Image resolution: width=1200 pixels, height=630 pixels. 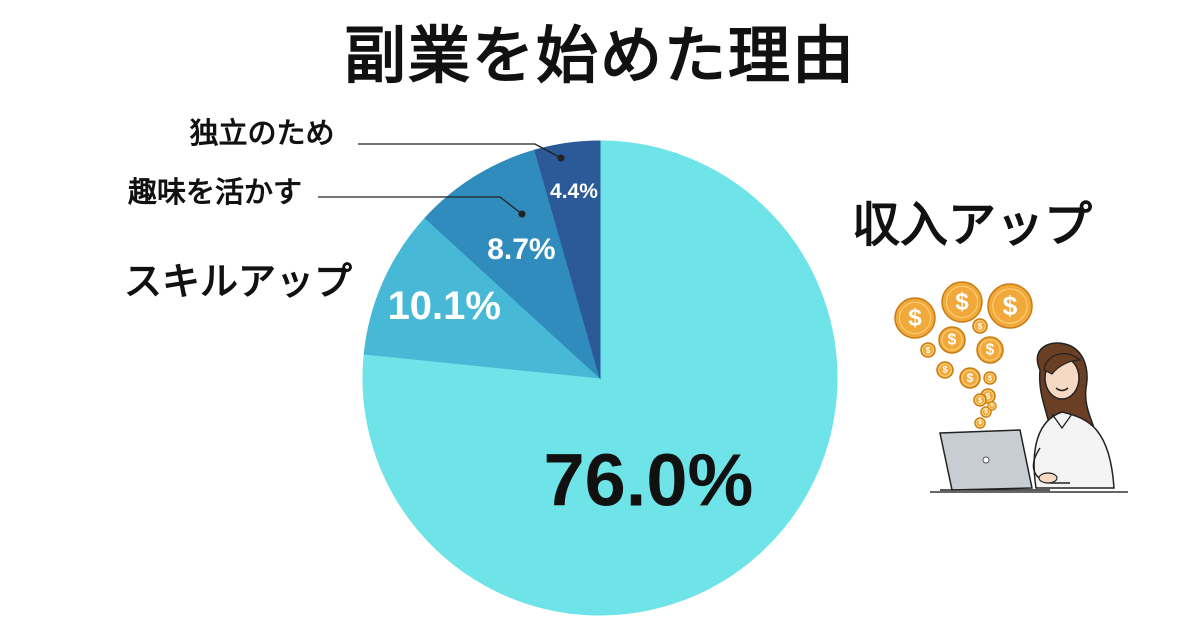 I want to click on woman-laptop-coins-illustration-icon: $$ $$$$$$$ $$$$$$, so click(x=1011, y=387).